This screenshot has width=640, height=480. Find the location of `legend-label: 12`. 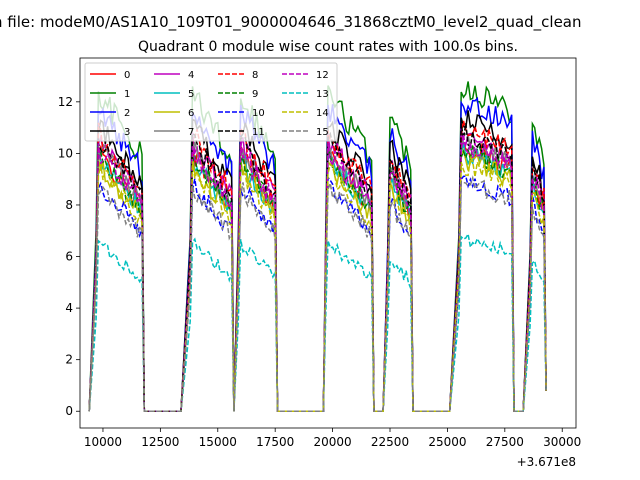

legend-label: 12 is located at coordinates (322, 75).